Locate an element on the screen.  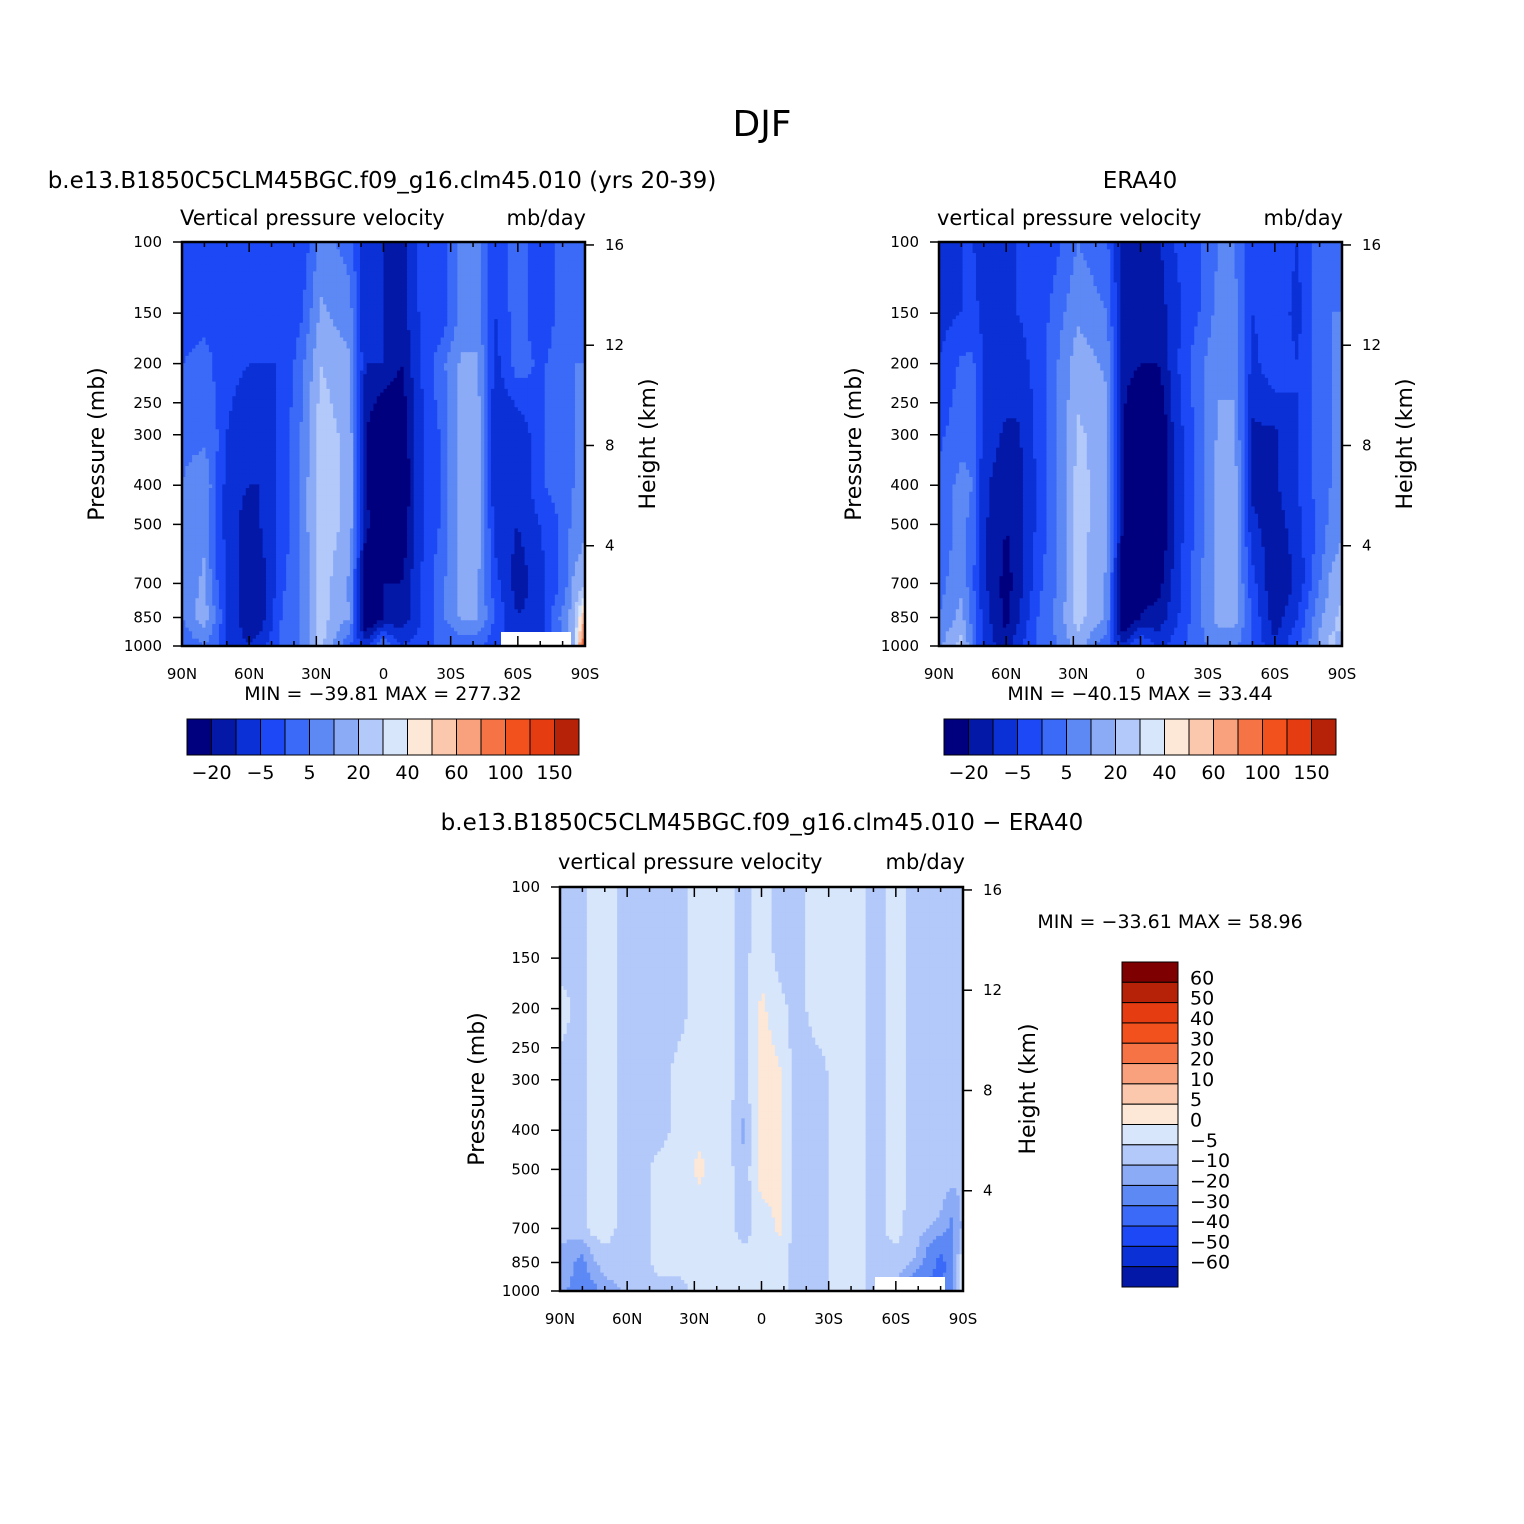
figure-title: DJF is located at coordinates (761, 124).